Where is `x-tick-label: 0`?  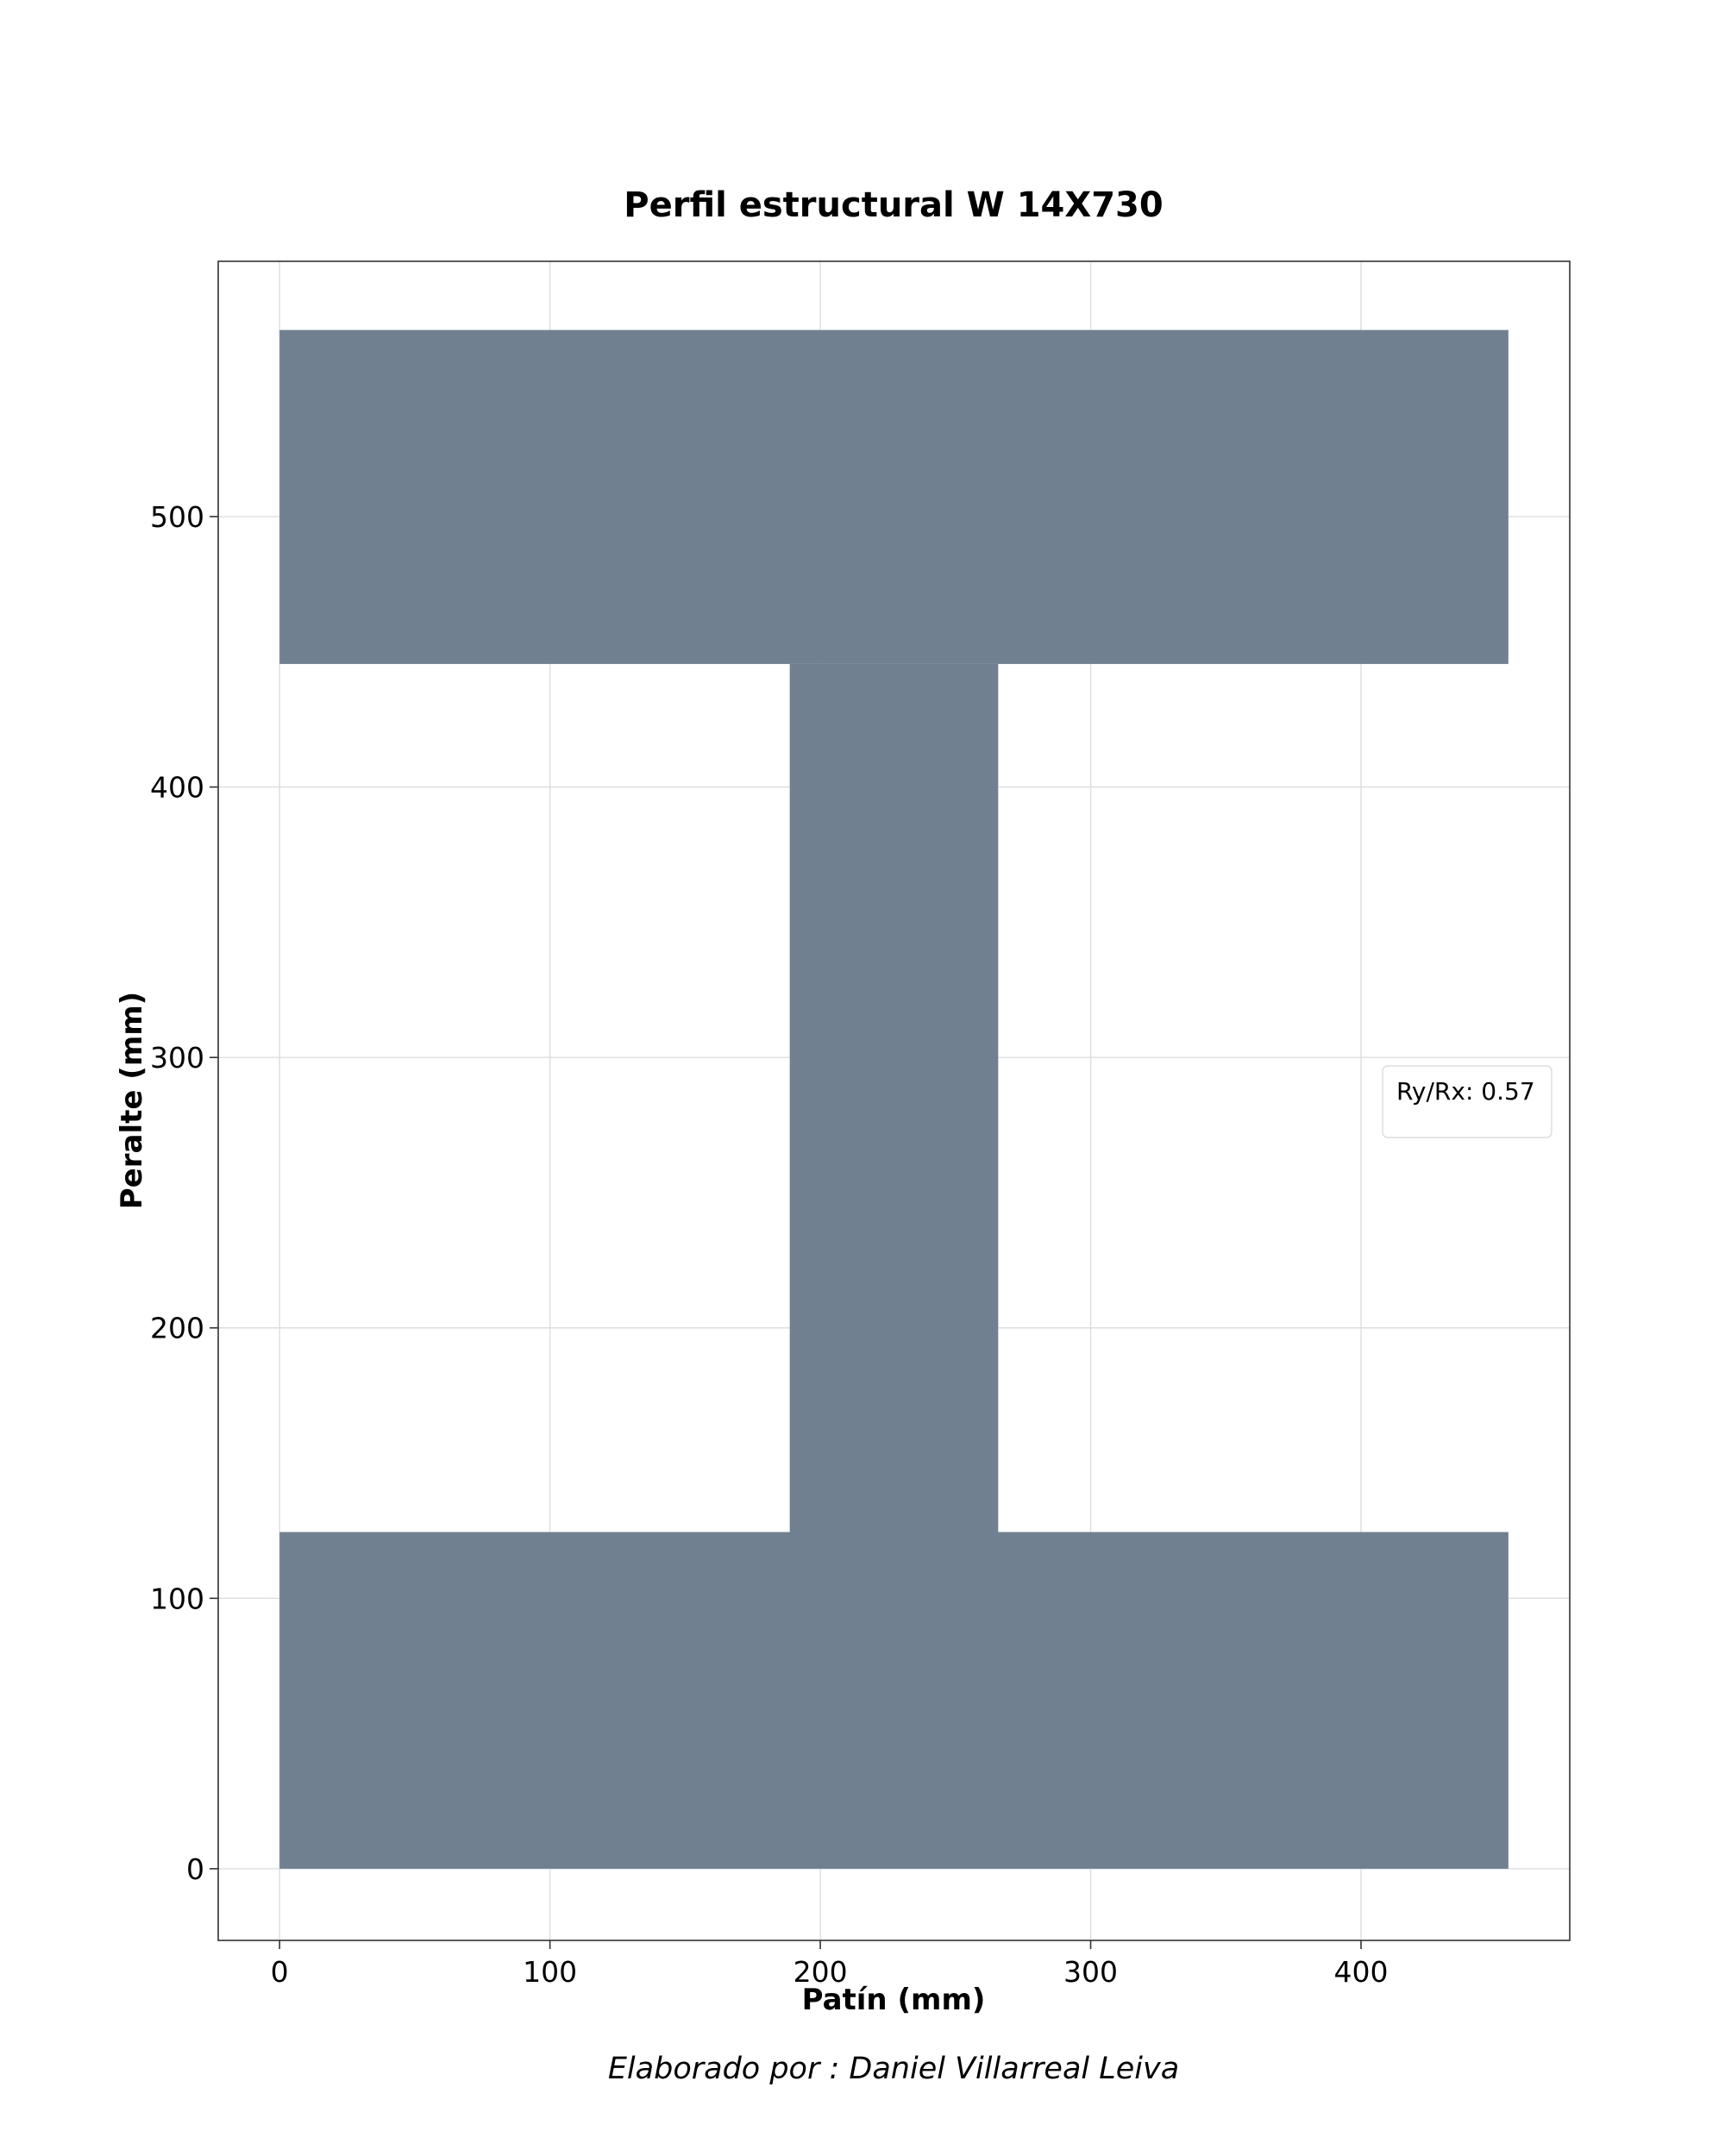 x-tick-label: 0 is located at coordinates (280, 1972).